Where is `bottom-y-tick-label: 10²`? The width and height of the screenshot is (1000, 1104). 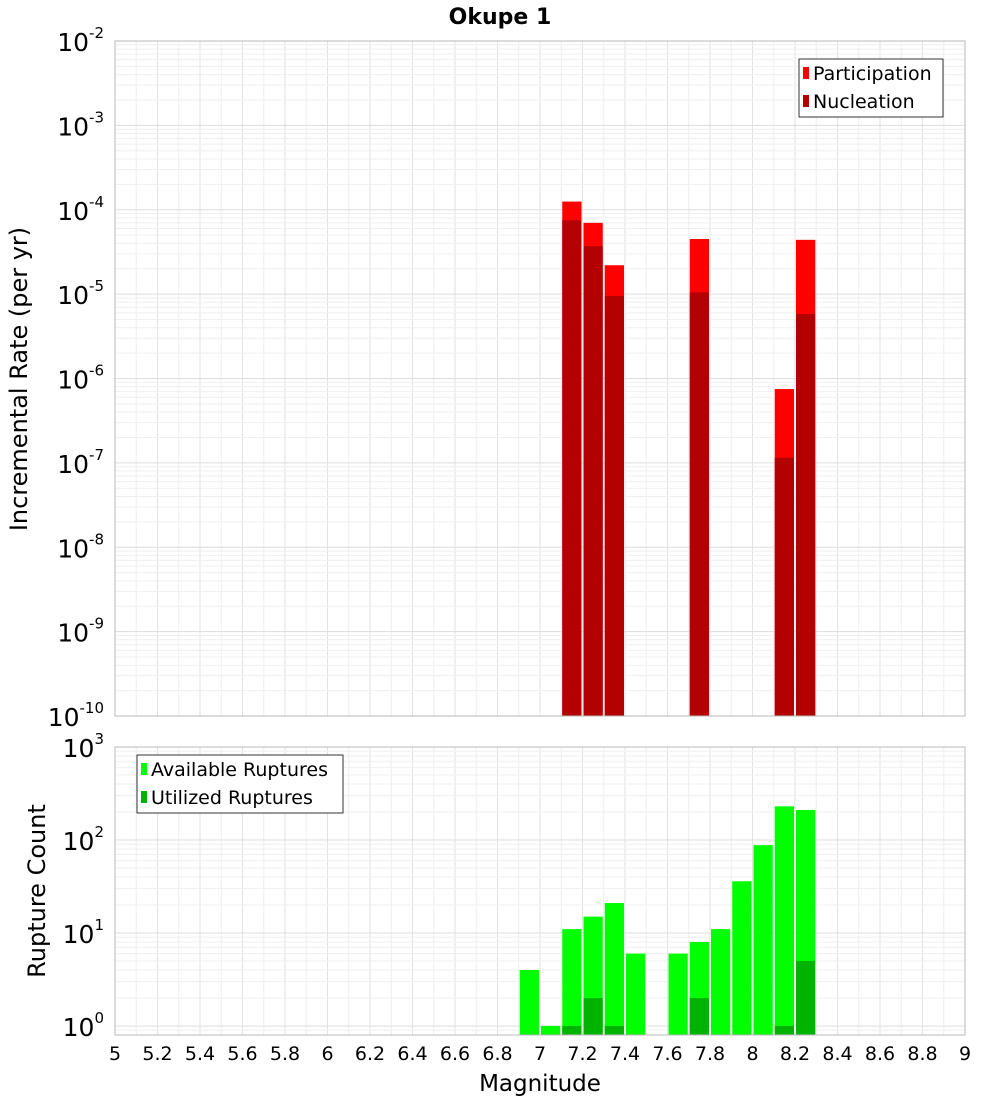
bottom-y-tick-label: 10² is located at coordinates (83, 839).